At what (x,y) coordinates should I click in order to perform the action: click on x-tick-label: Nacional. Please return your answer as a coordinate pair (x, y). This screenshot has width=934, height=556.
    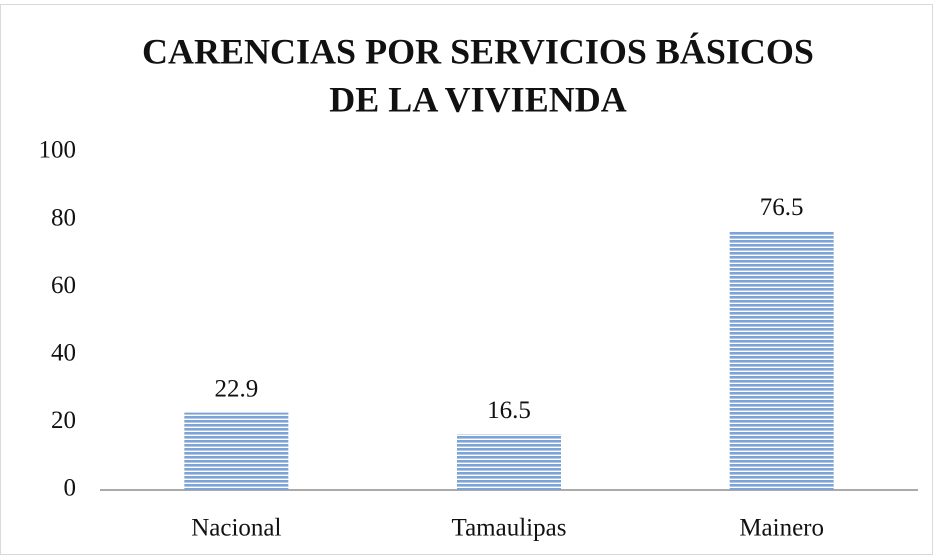
    Looking at the image, I should click on (236, 528).